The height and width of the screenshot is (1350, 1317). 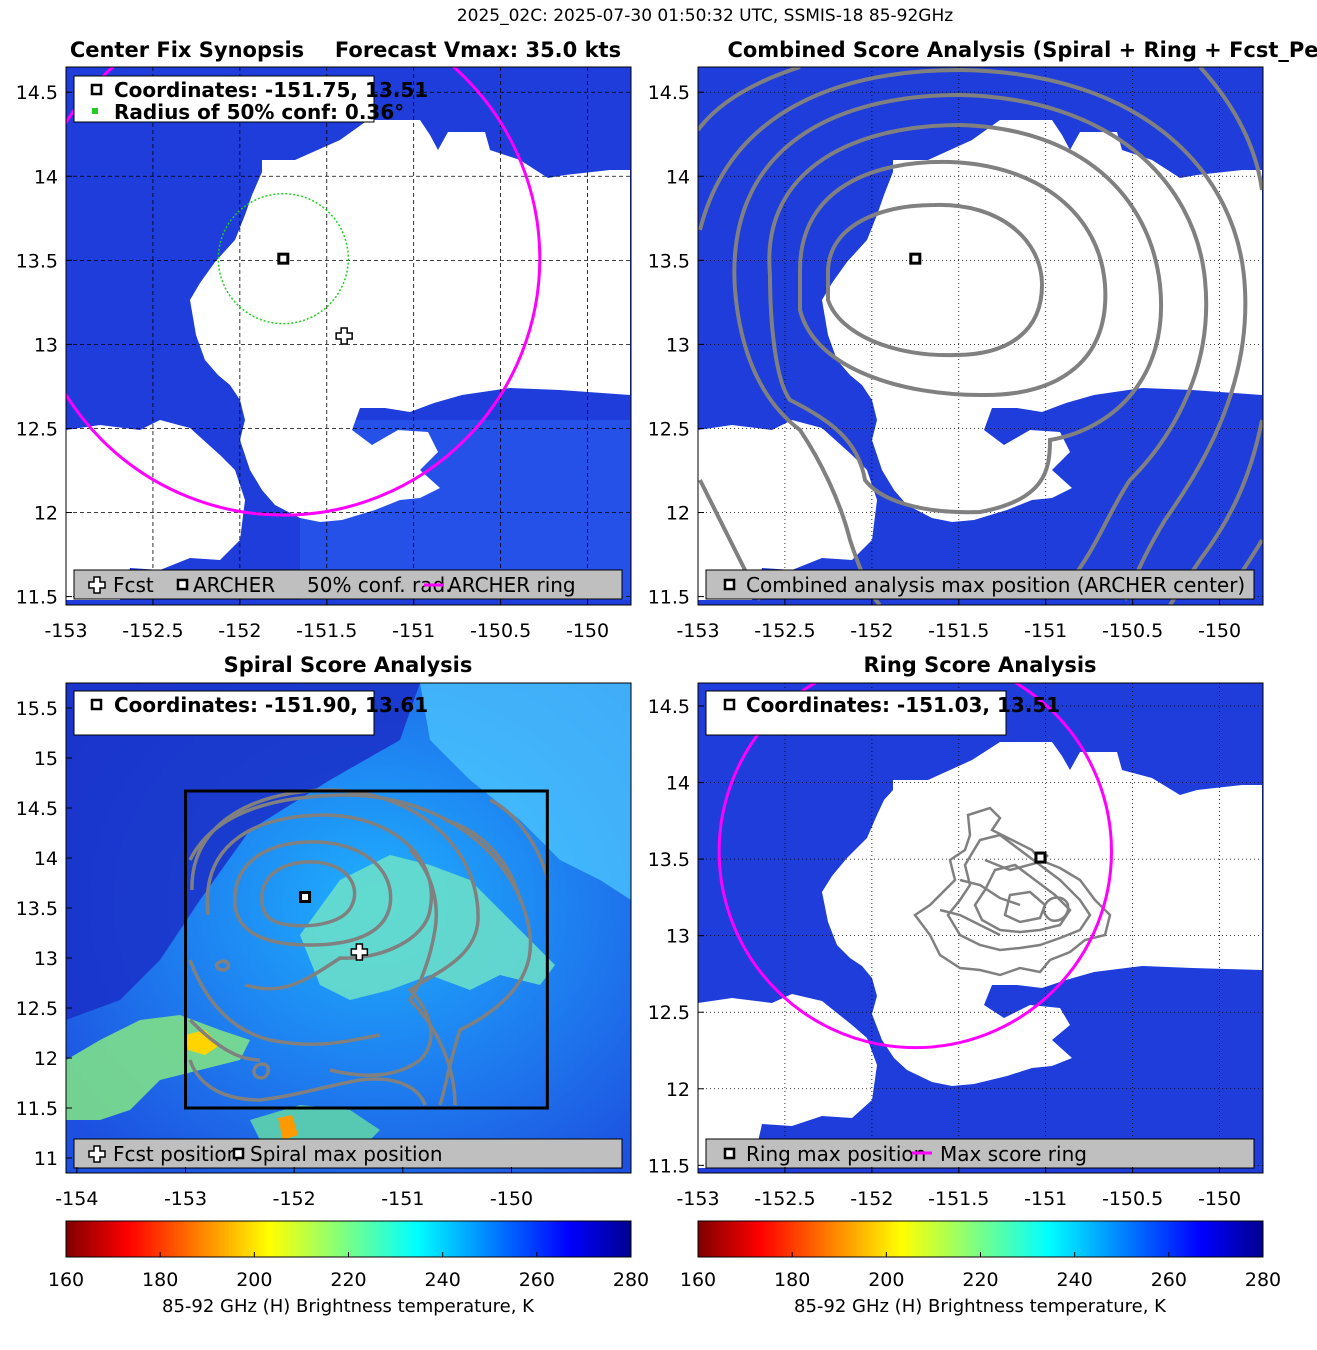 I want to click on panel-1-archer-ring, so click(x=304, y=292).